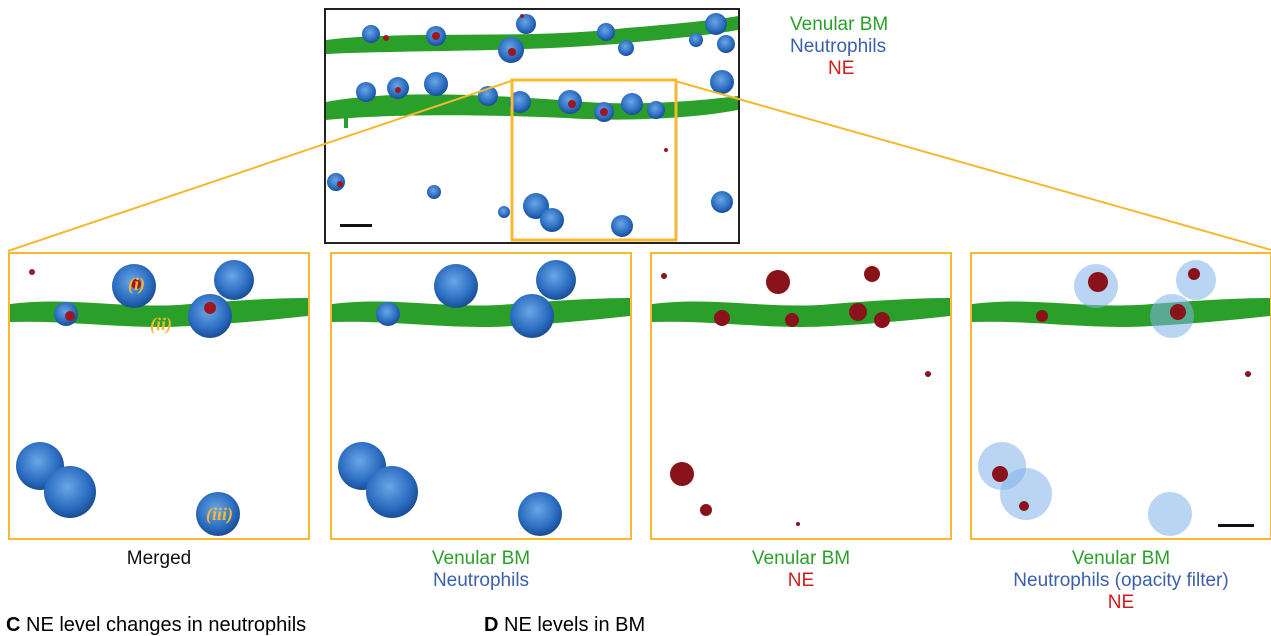 The image size is (1271, 636). Describe the element at coordinates (159, 396) in the screenshot. I see `panel-merged: (i) (ii) (iii)` at that location.